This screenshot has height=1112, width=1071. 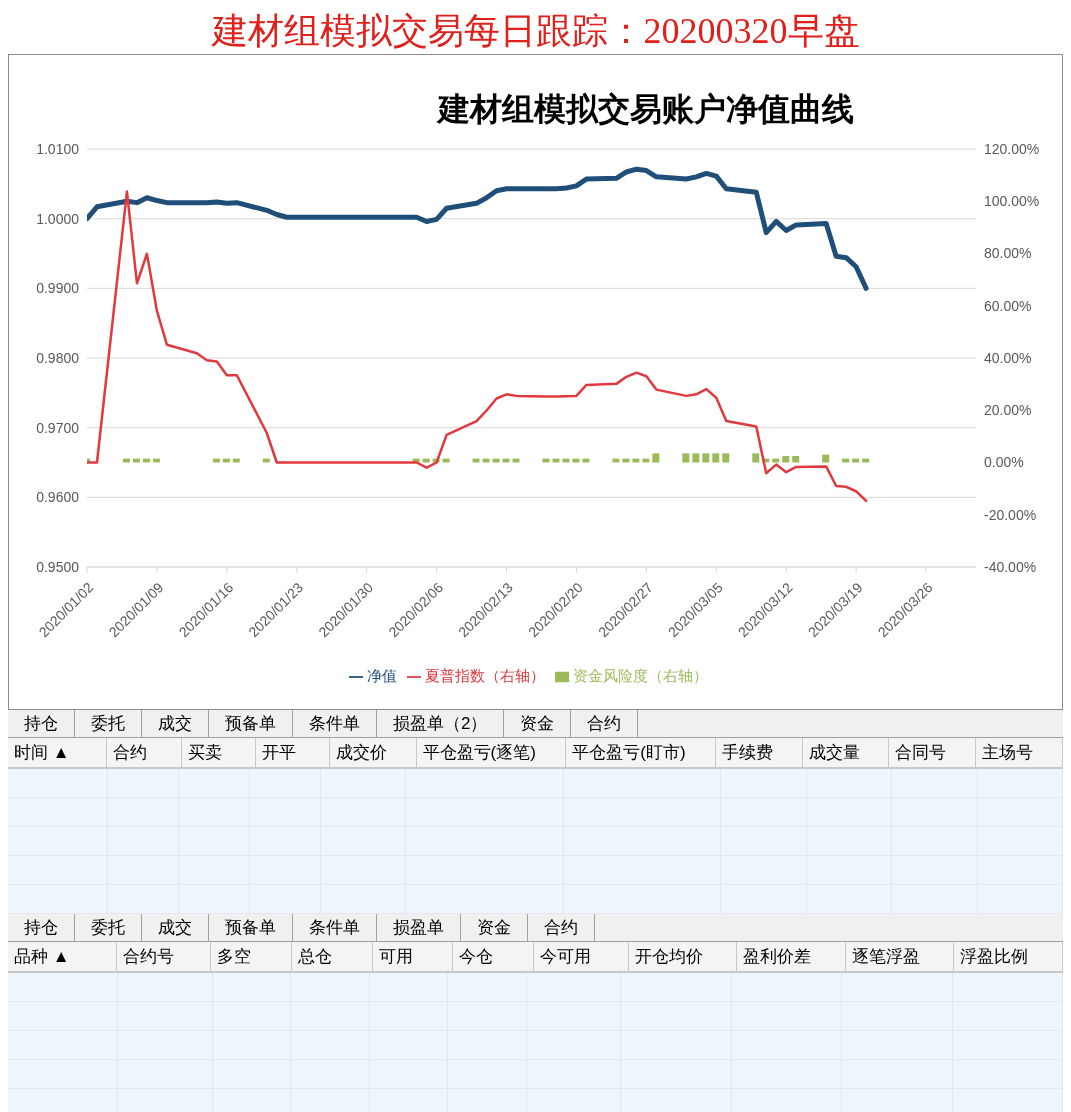 What do you see at coordinates (1004, 462) in the screenshot?
I see `y2-tick-label: 0.00%` at bounding box center [1004, 462].